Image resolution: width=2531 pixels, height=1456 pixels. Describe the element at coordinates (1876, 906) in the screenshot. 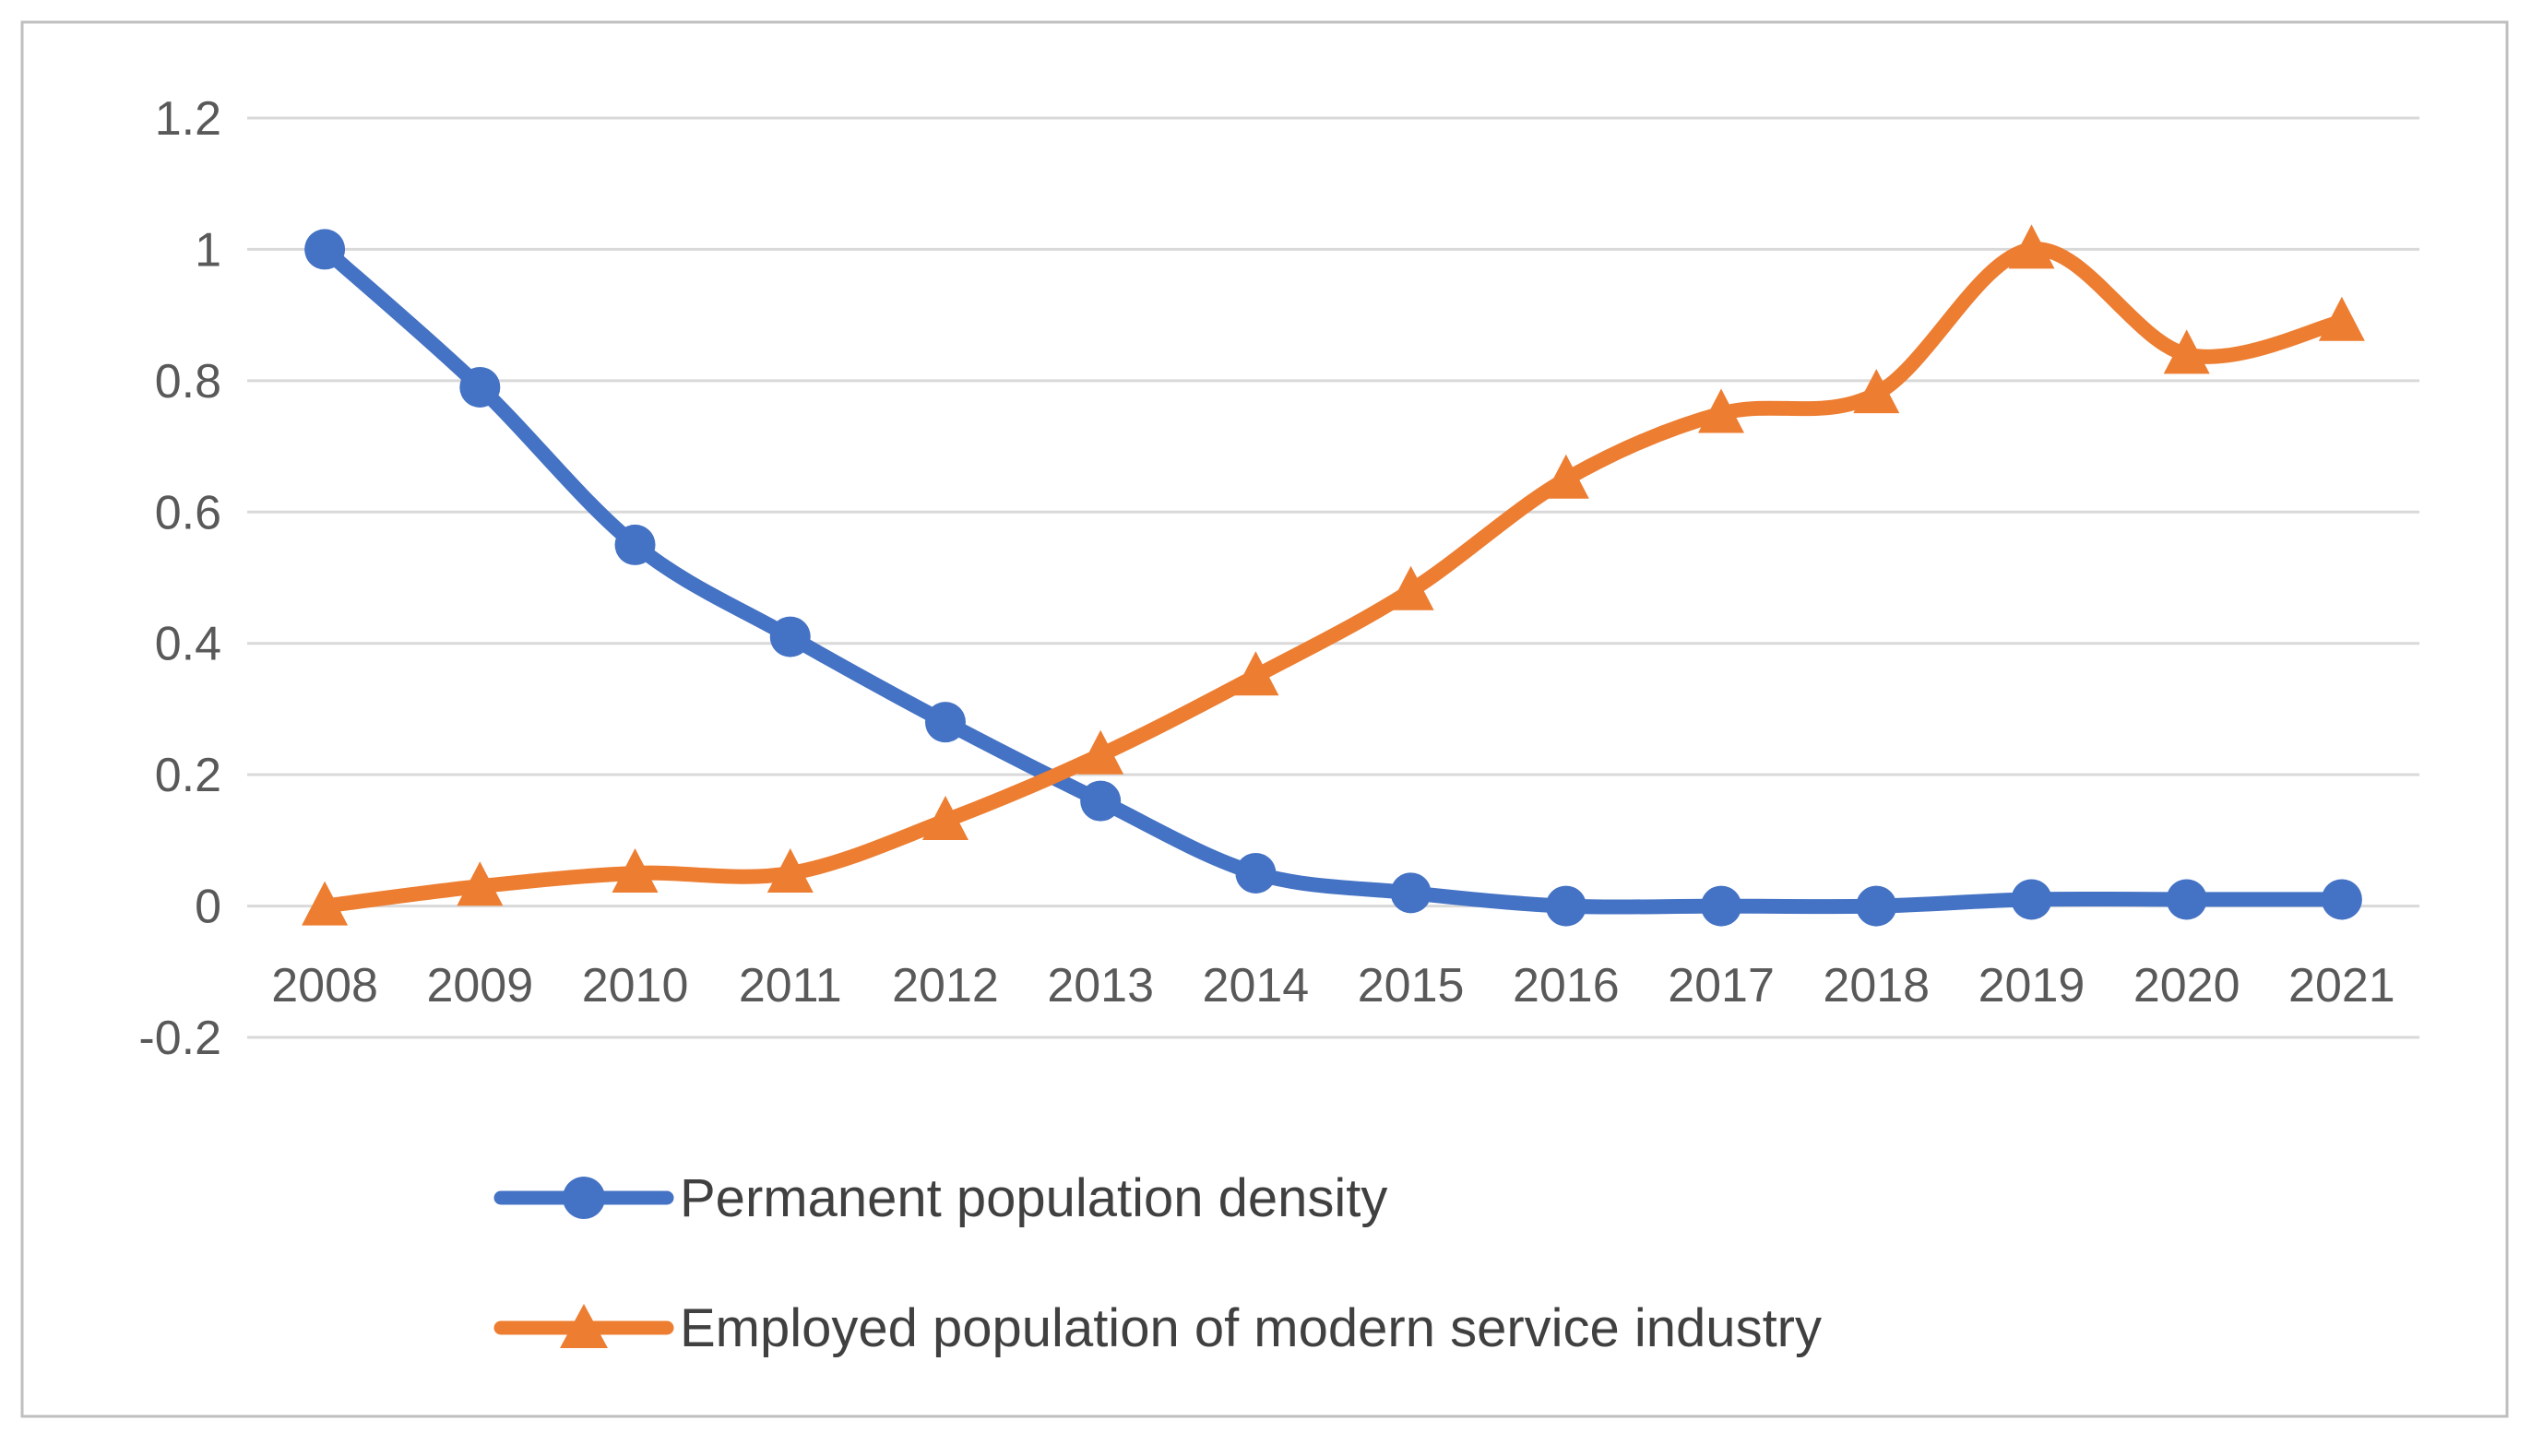

I see `data-point-permanent-population-density-2018` at that location.